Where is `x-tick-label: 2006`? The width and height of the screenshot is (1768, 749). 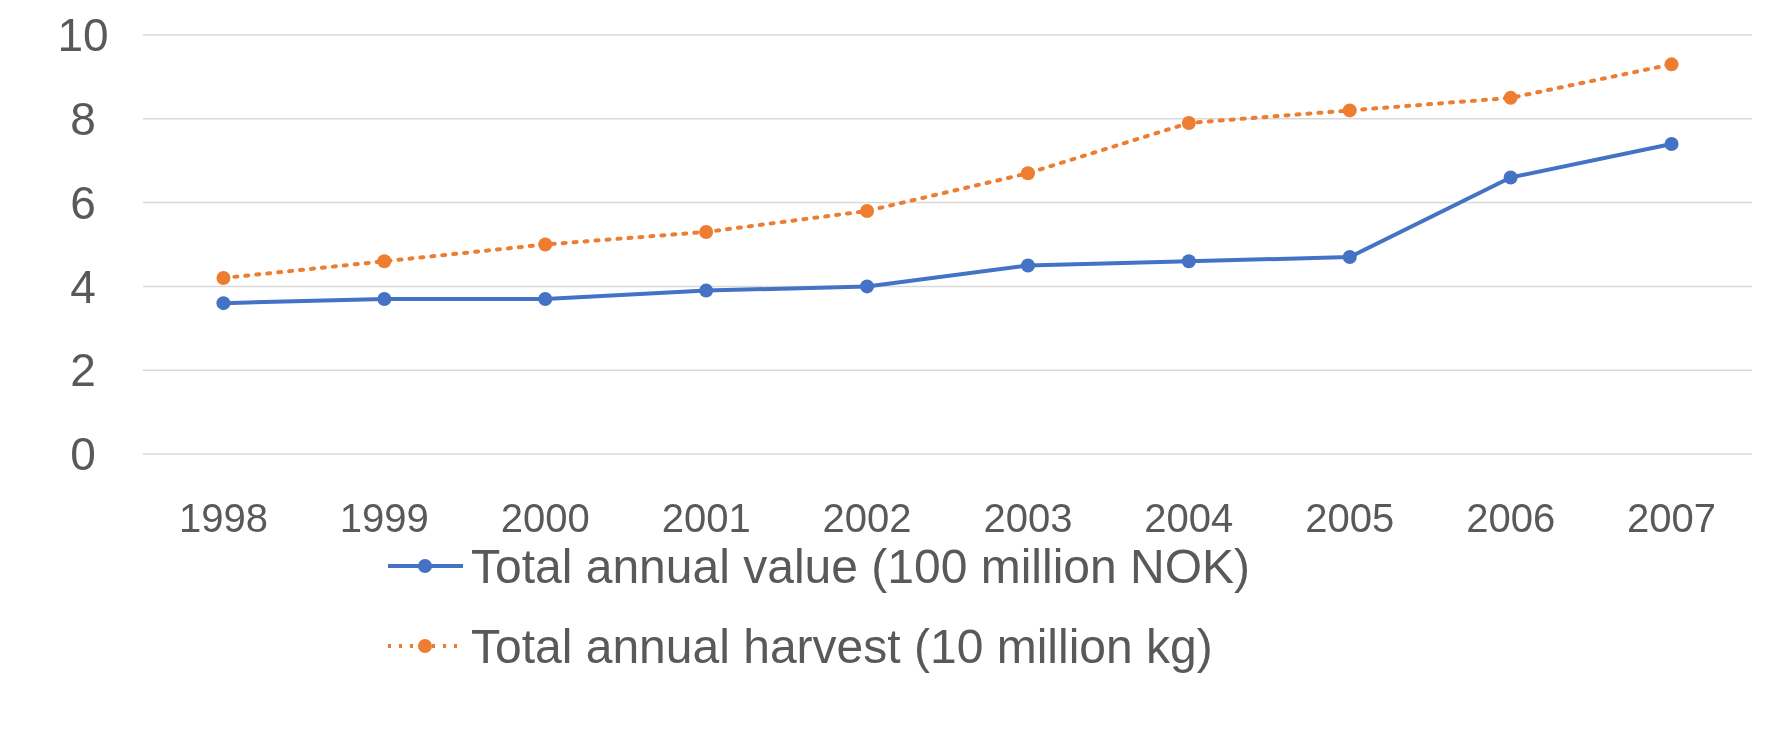 x-tick-label: 2006 is located at coordinates (1511, 518).